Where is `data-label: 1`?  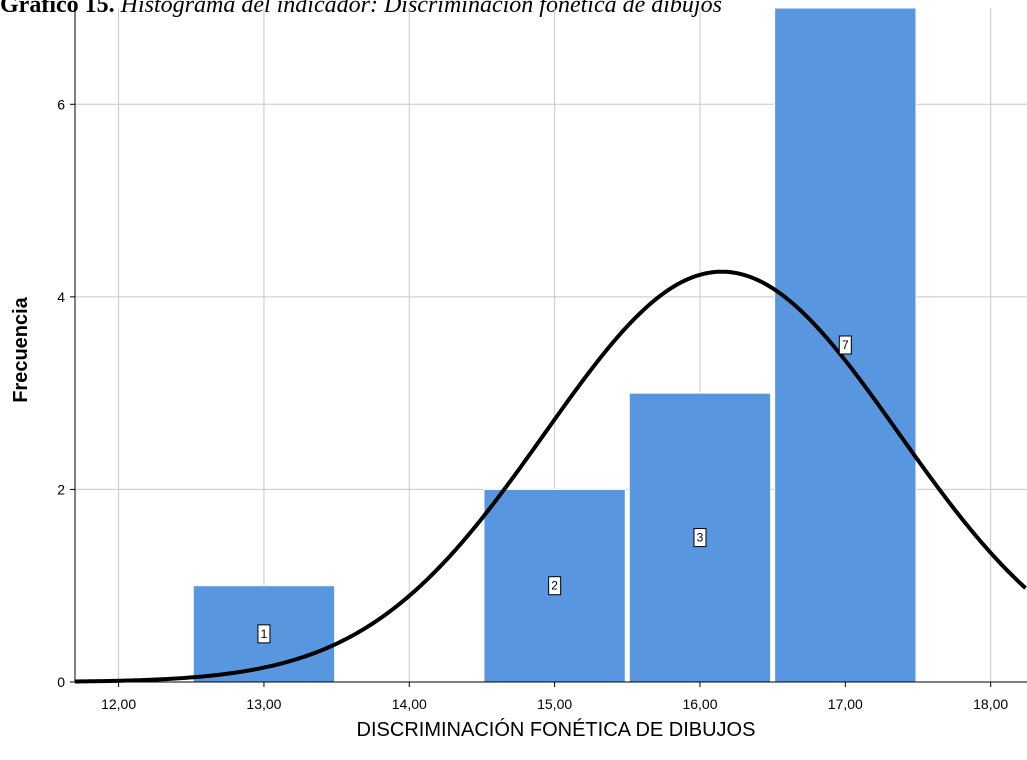 data-label: 1 is located at coordinates (264, 634).